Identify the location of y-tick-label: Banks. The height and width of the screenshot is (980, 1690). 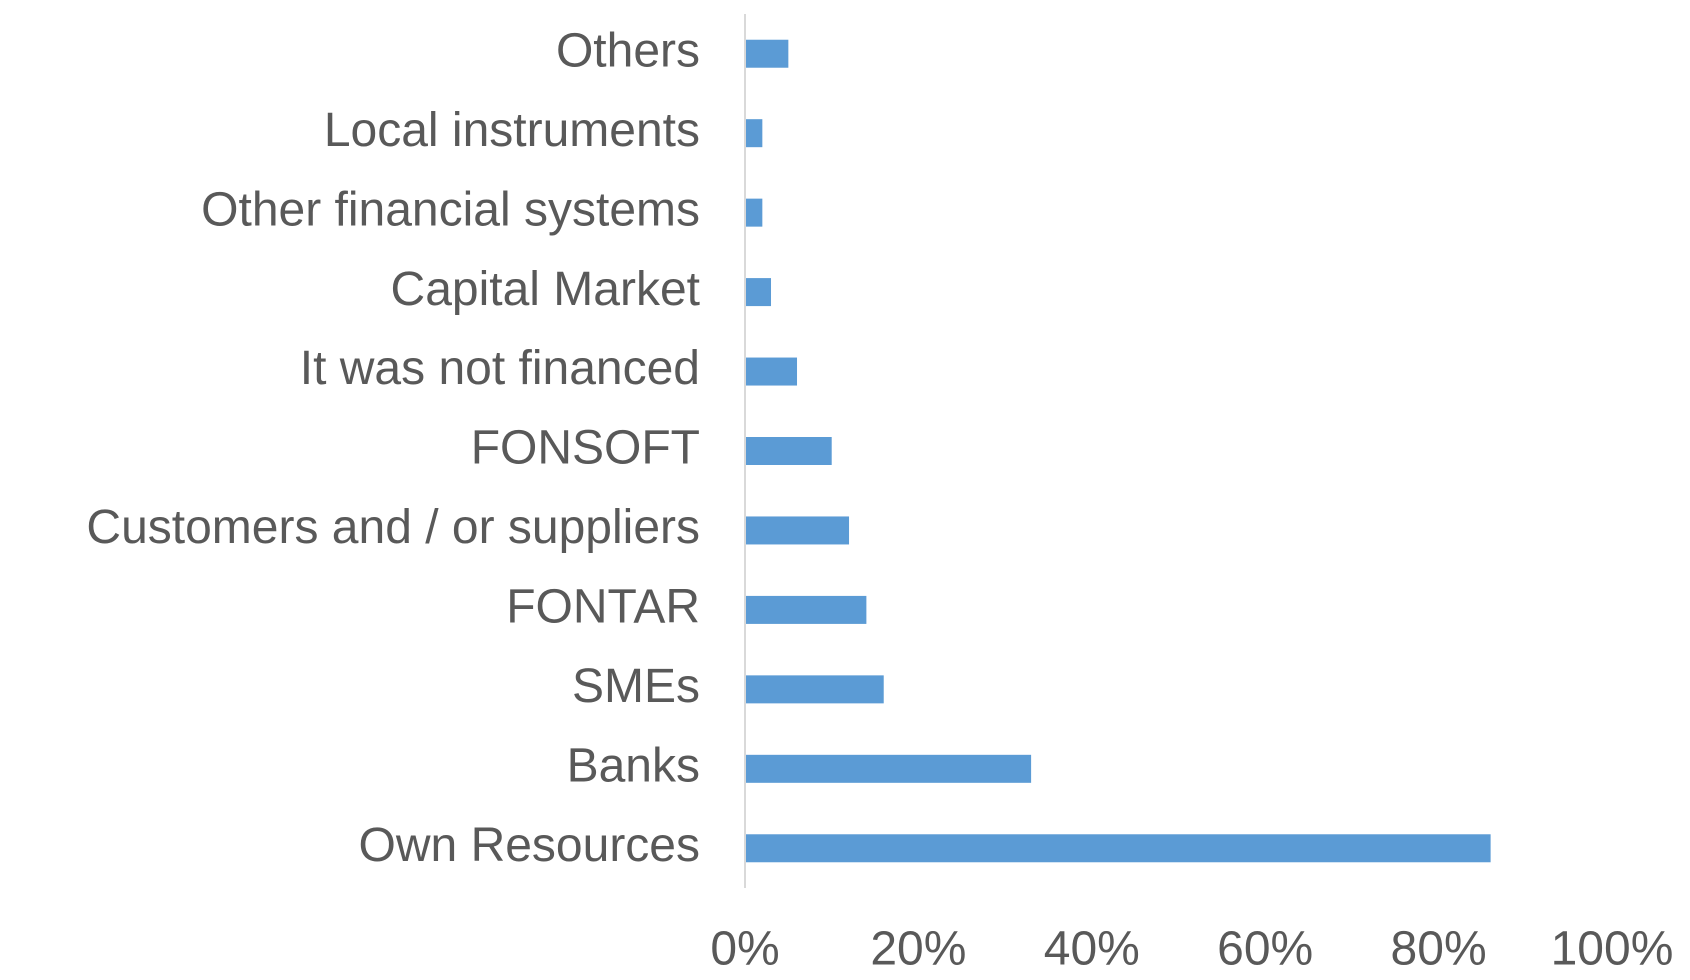
(633, 765).